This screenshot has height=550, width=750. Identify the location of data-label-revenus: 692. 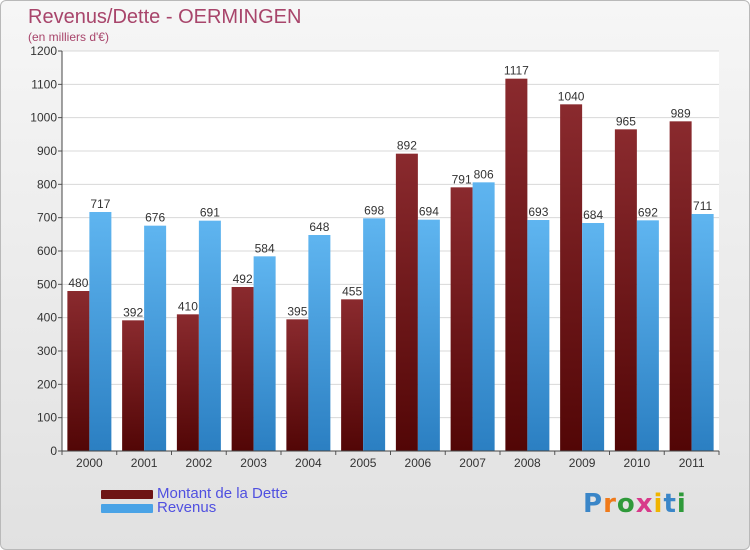
(648, 212).